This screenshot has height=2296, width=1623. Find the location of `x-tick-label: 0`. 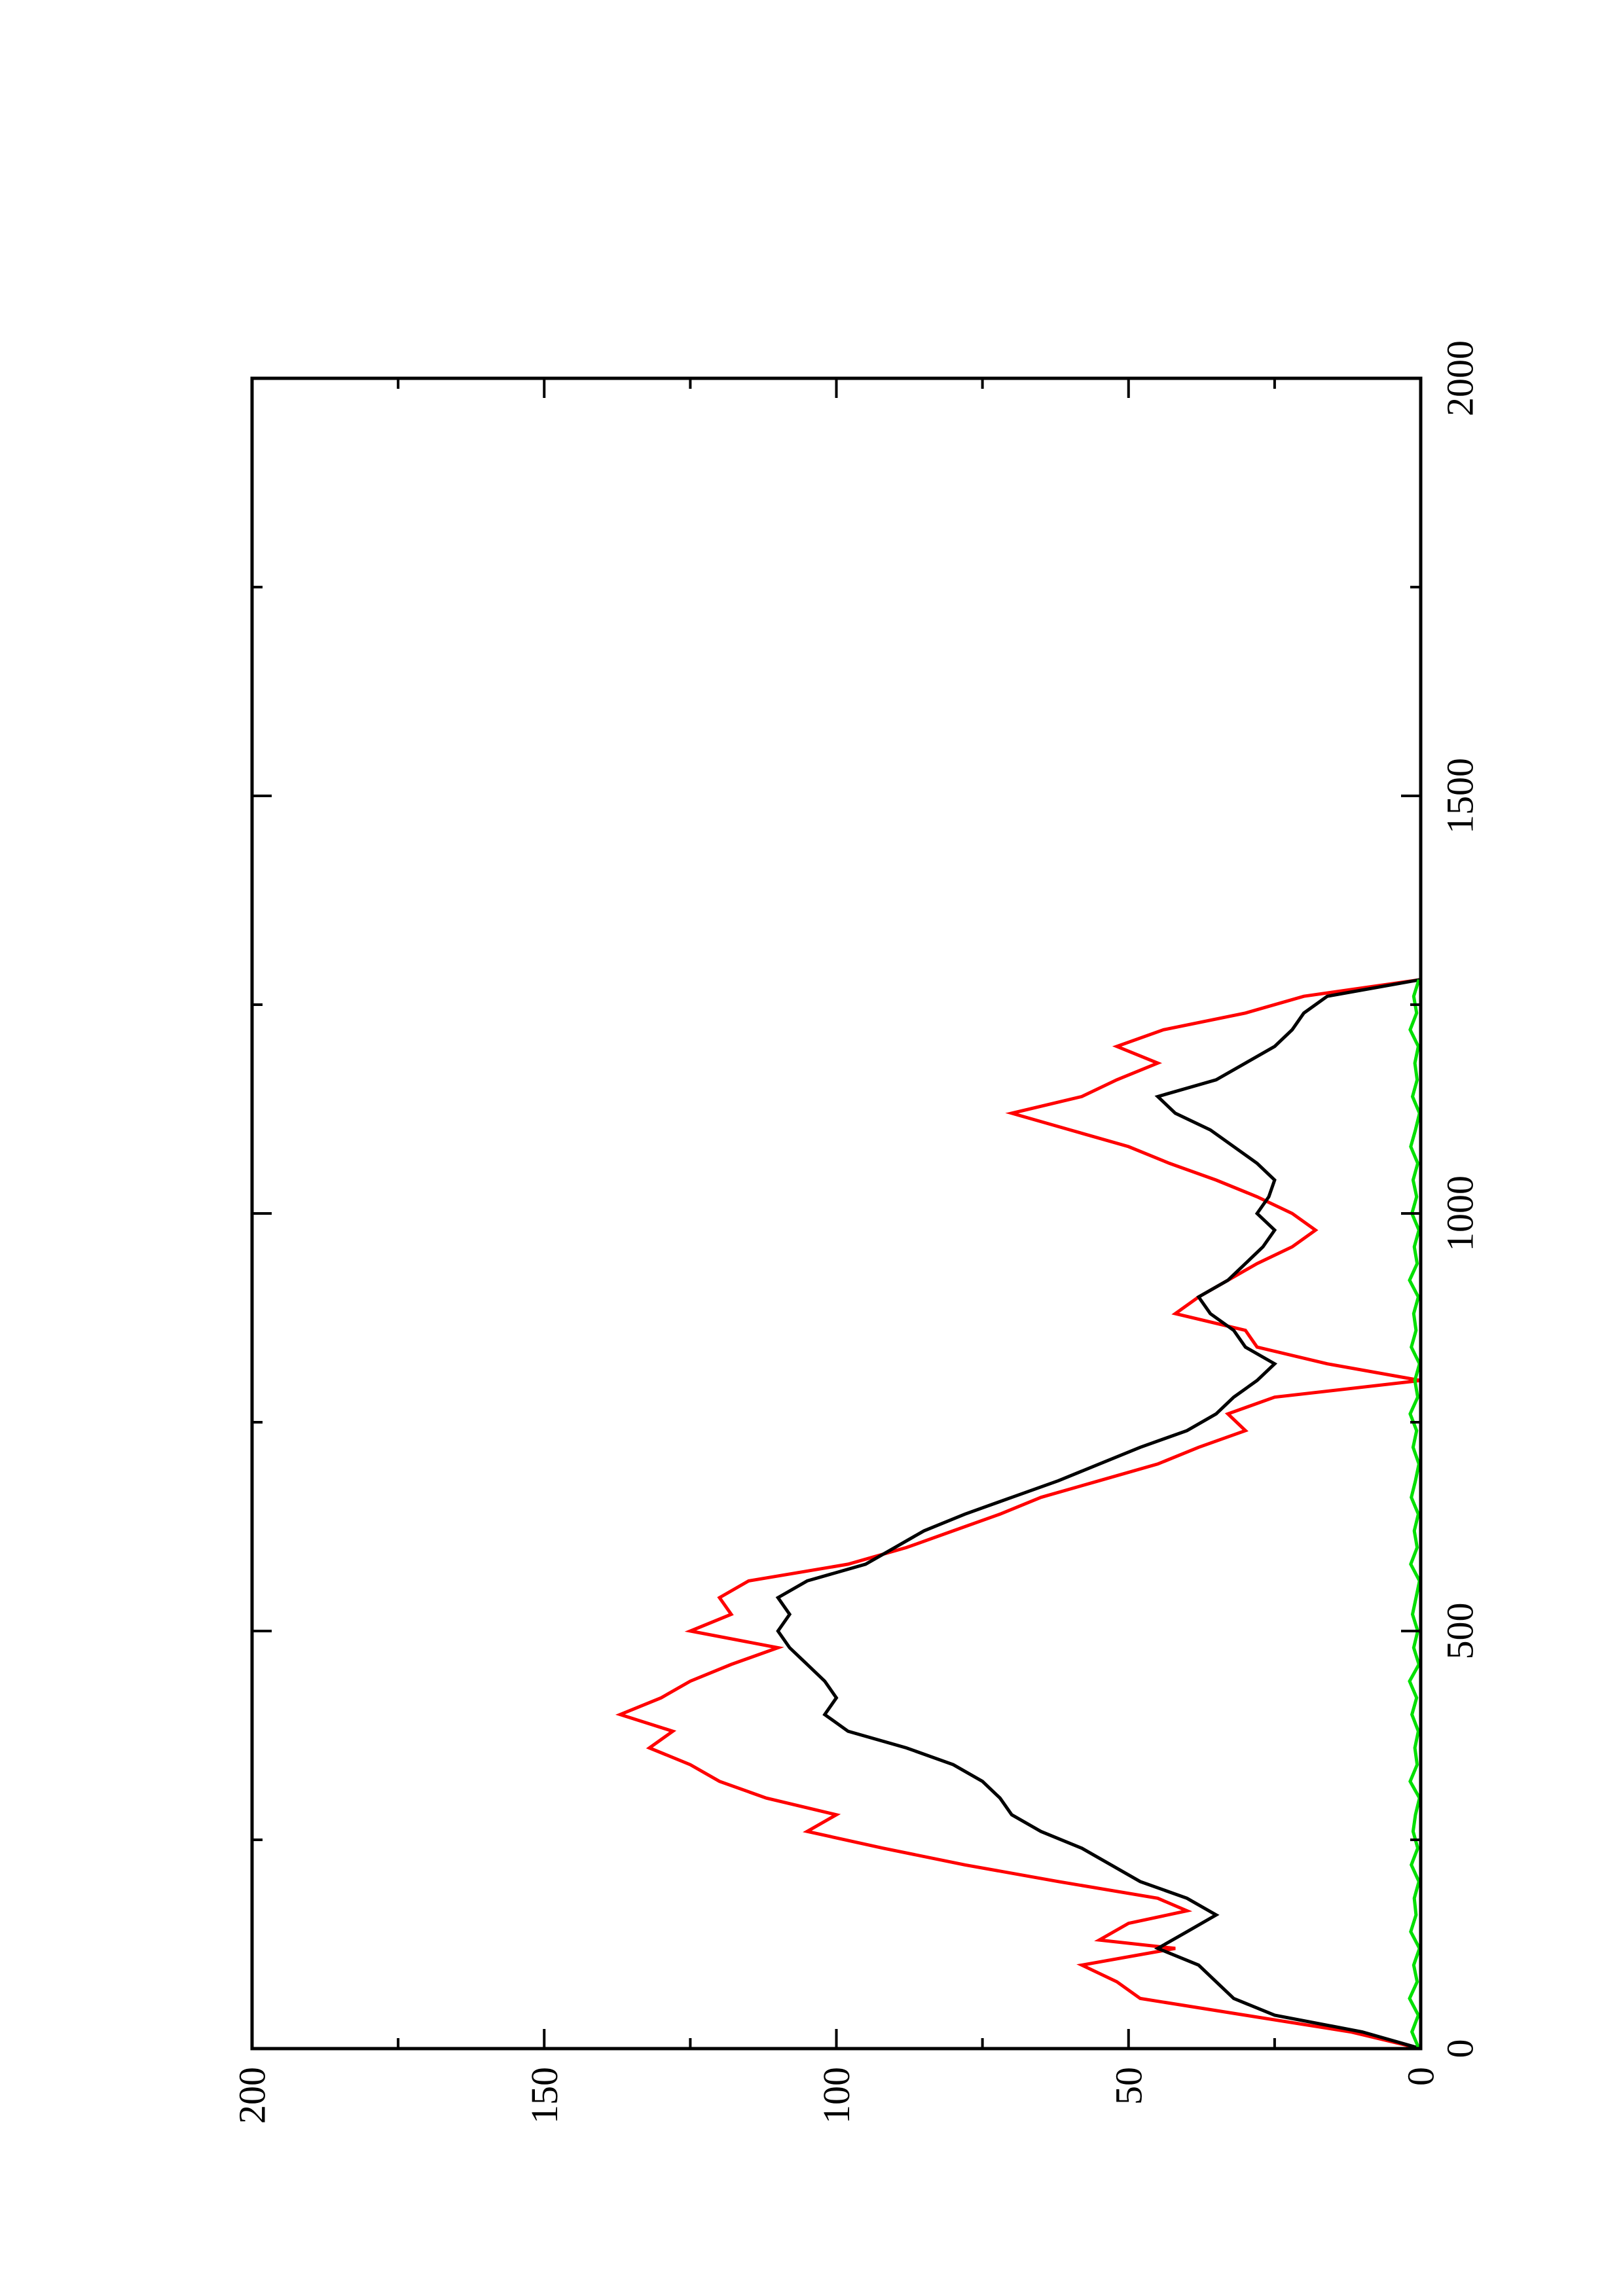

x-tick-label: 0 is located at coordinates (1460, 2048).